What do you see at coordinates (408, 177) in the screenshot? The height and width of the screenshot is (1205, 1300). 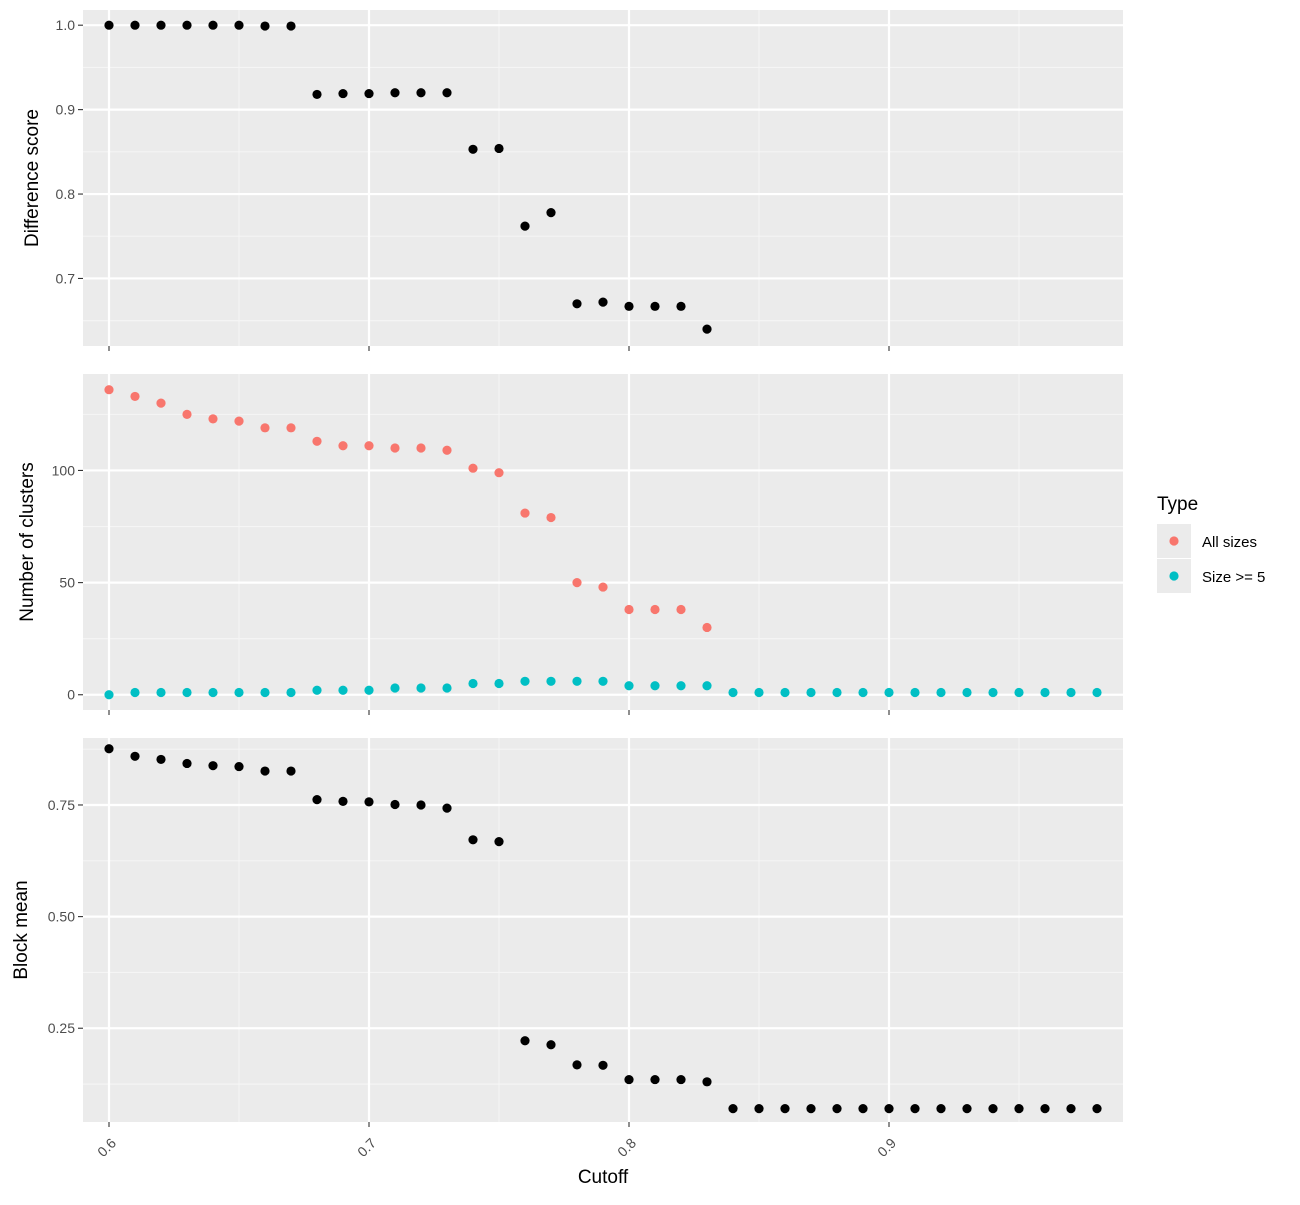 I see `series-difference-score` at bounding box center [408, 177].